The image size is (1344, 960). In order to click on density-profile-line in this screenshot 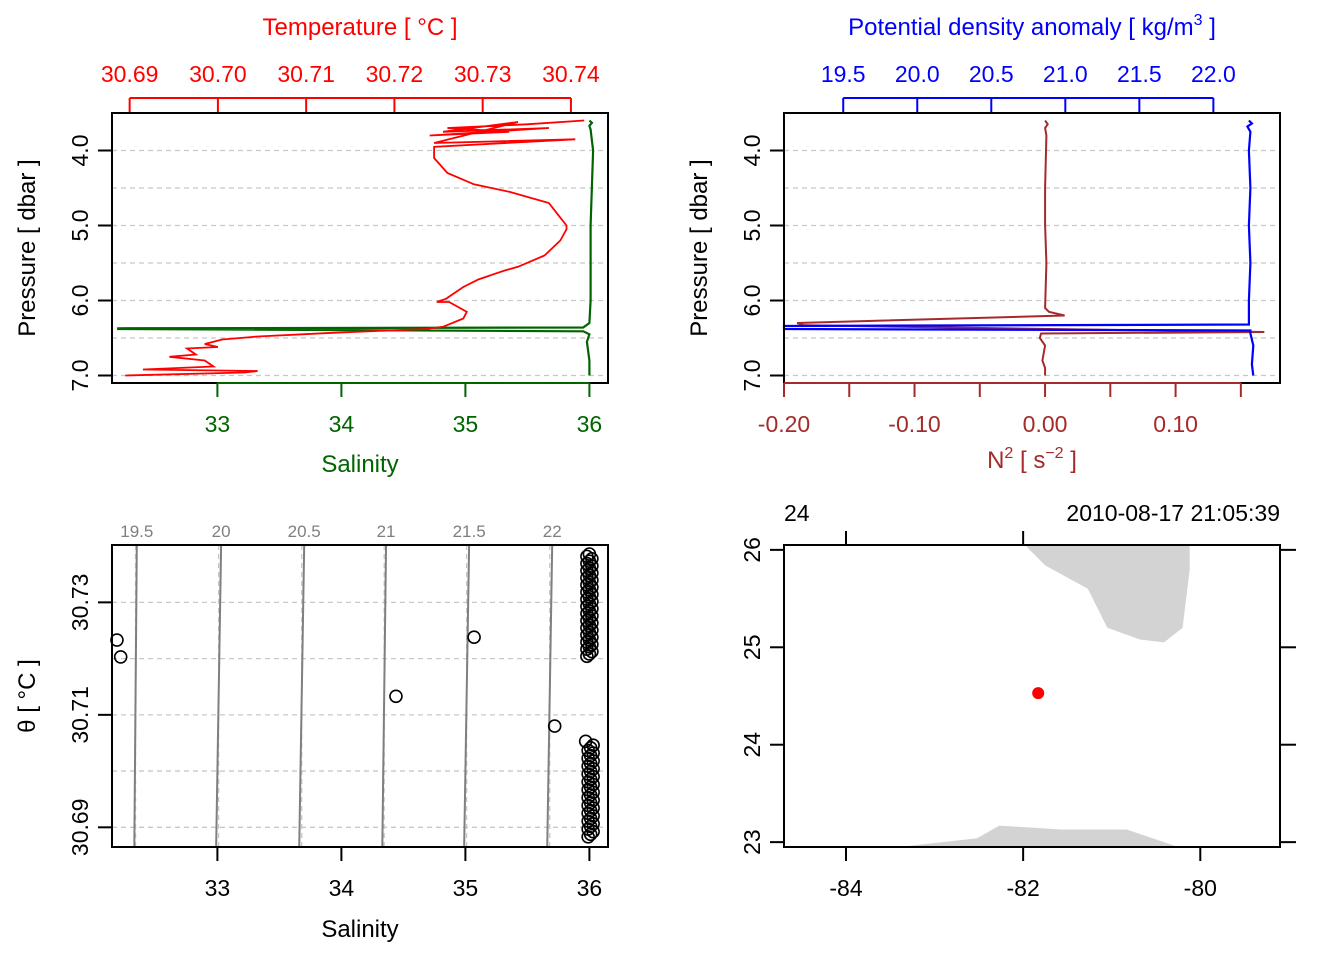, I will do `click(1018, 247)`.